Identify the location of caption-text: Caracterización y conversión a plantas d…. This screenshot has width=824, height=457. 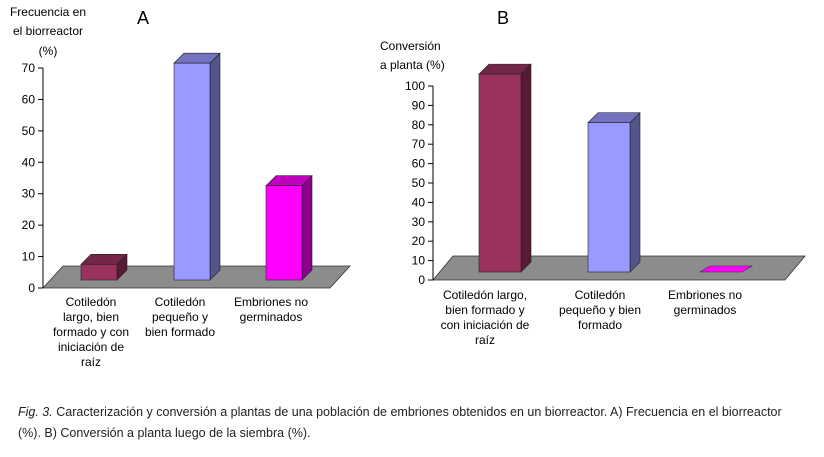
(400, 422).